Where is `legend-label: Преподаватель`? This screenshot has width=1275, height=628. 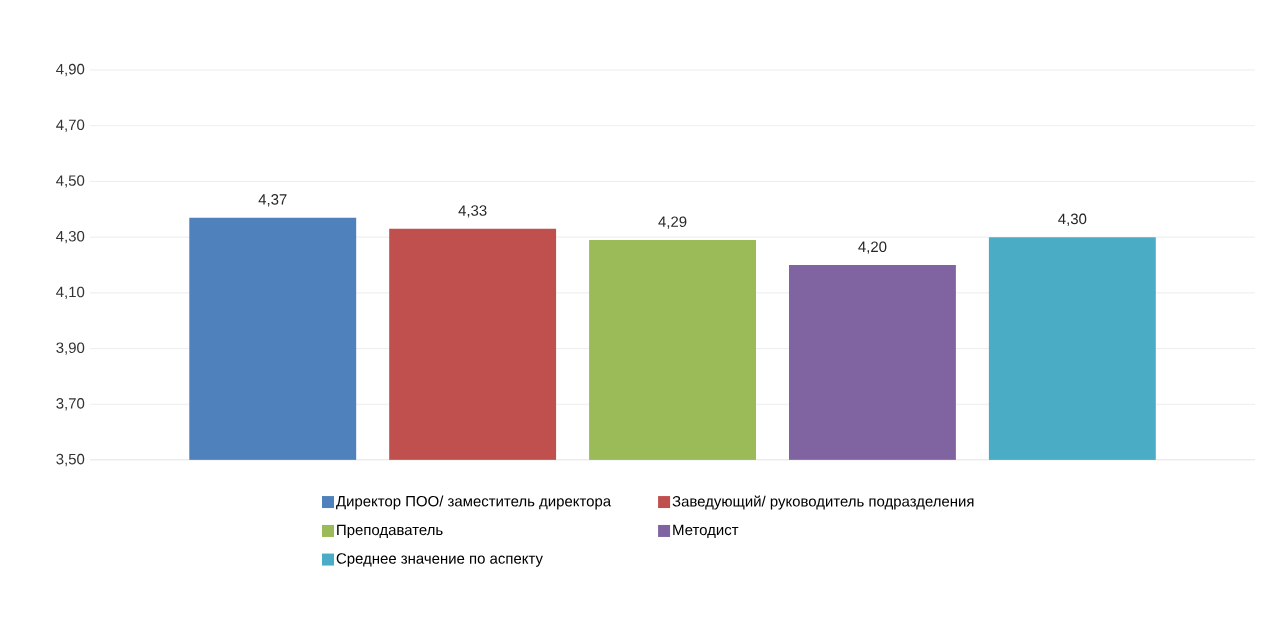 legend-label: Преподаватель is located at coordinates (390, 531).